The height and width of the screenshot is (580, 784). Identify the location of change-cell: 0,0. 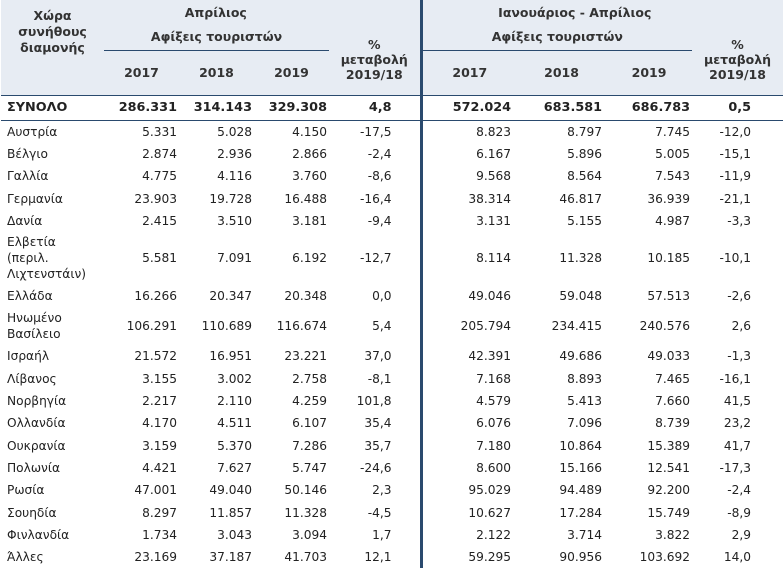
(376, 296).